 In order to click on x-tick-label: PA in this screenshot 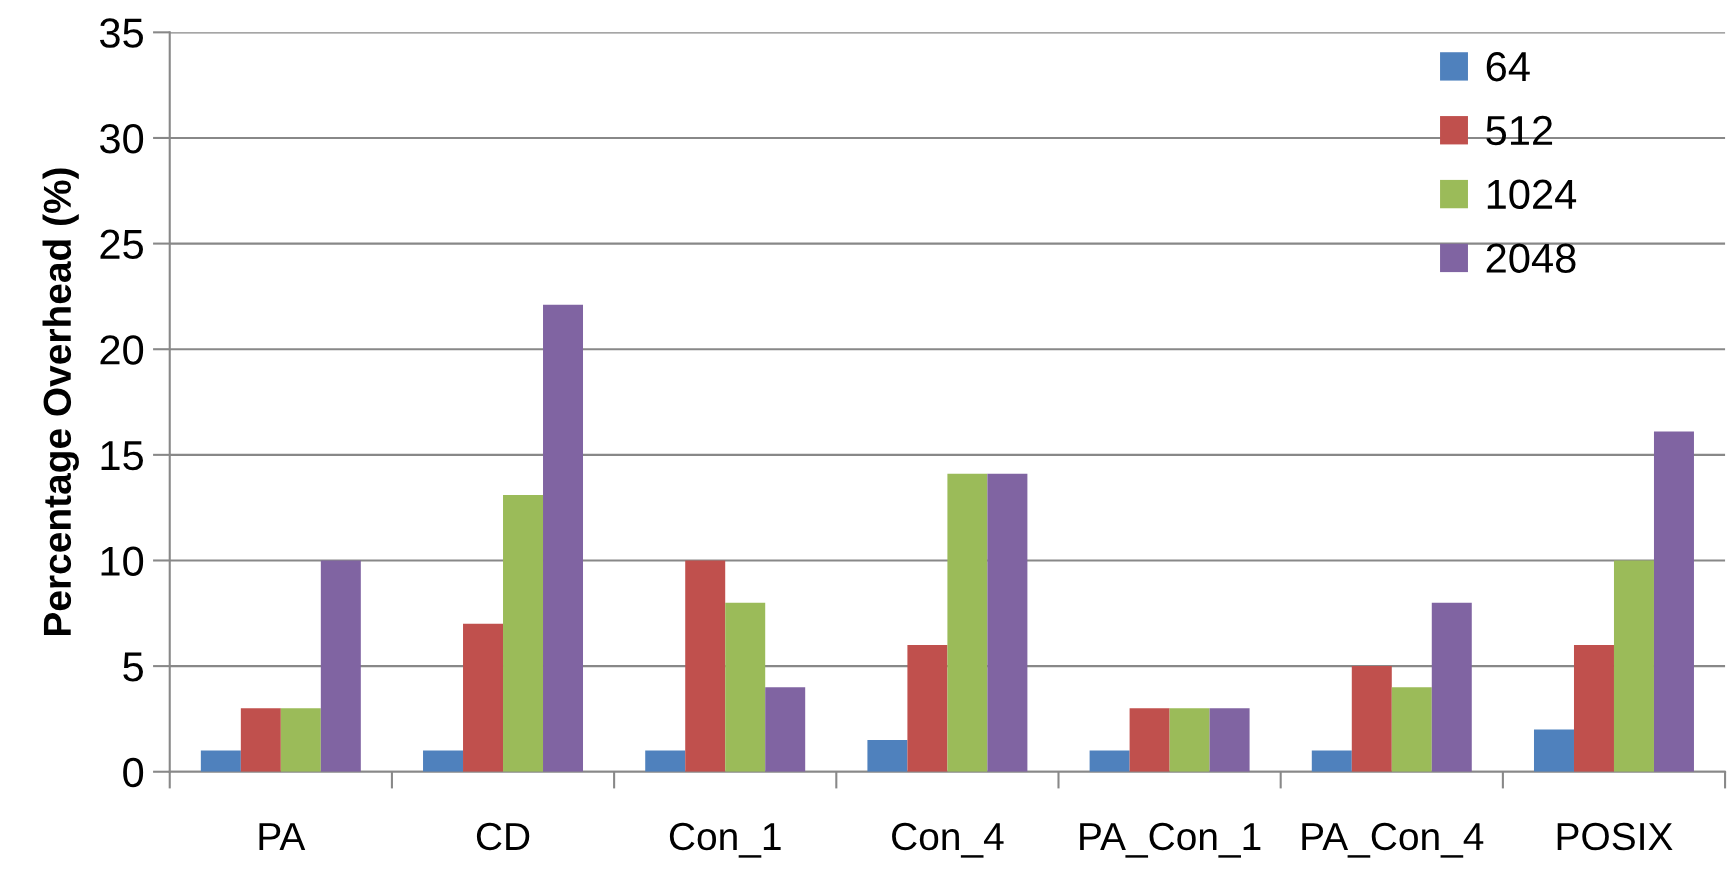, I will do `click(282, 836)`.